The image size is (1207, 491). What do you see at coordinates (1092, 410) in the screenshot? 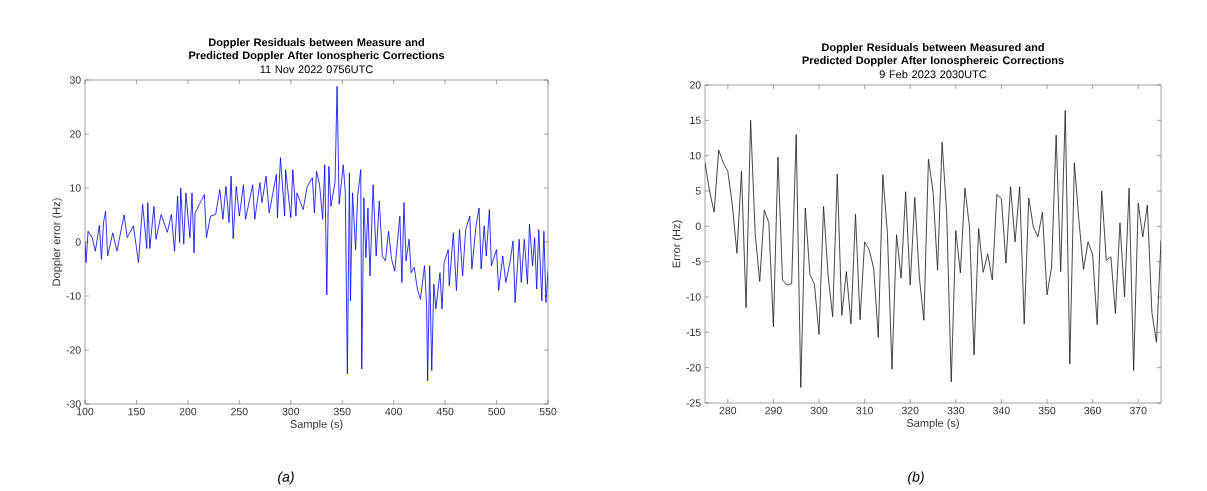
I see `x-tick-label: 360` at bounding box center [1092, 410].